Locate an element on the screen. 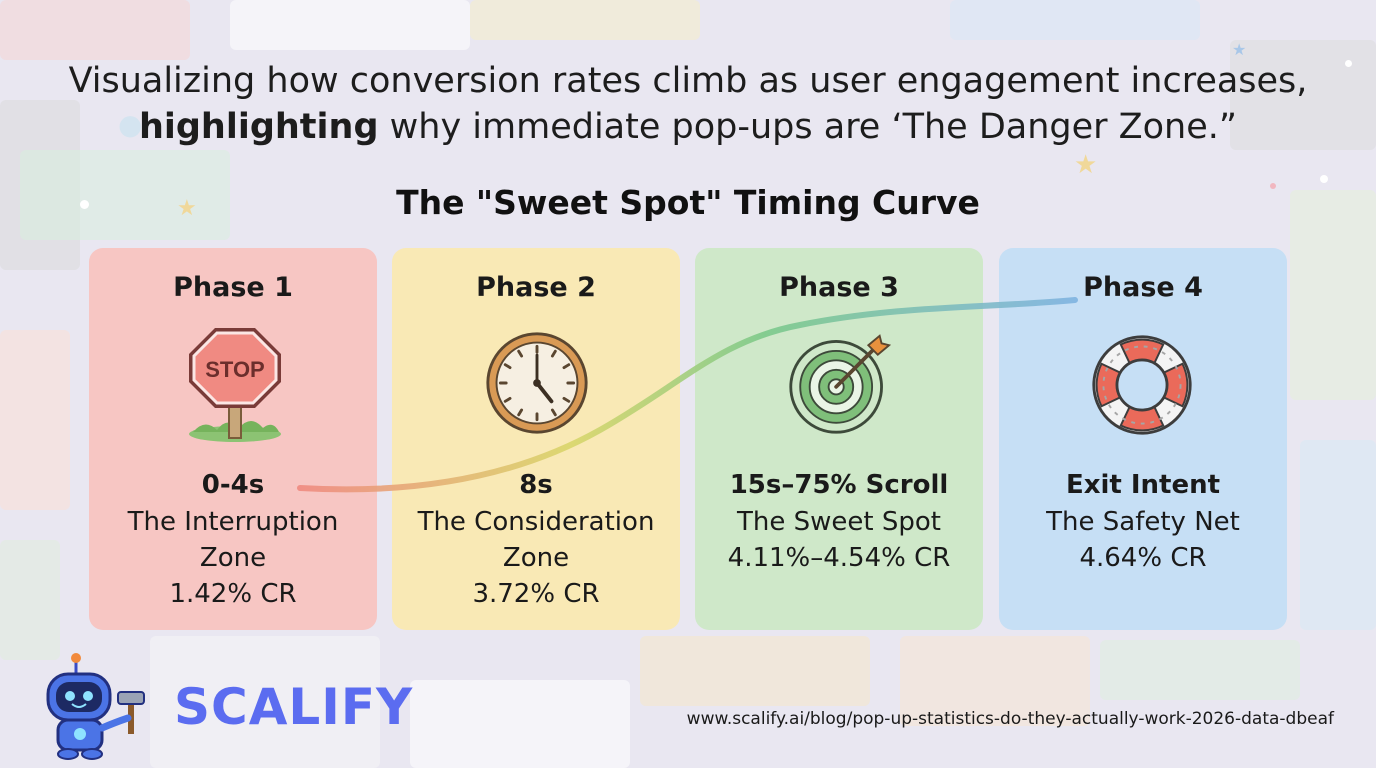 The height and width of the screenshot is (768, 1376). phase-1-label: Phase 1 is located at coordinates (233, 287).